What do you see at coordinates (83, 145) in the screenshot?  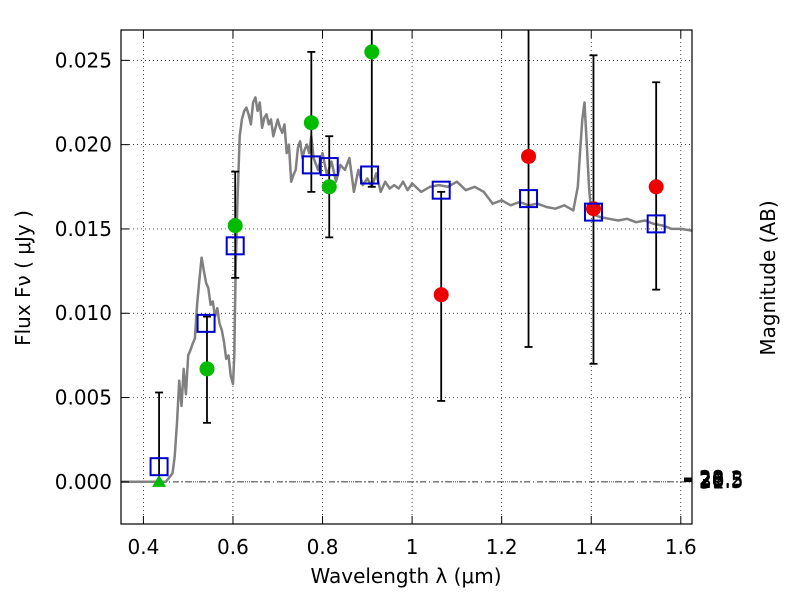 I see `y-tick-label-4: 0.020` at bounding box center [83, 145].